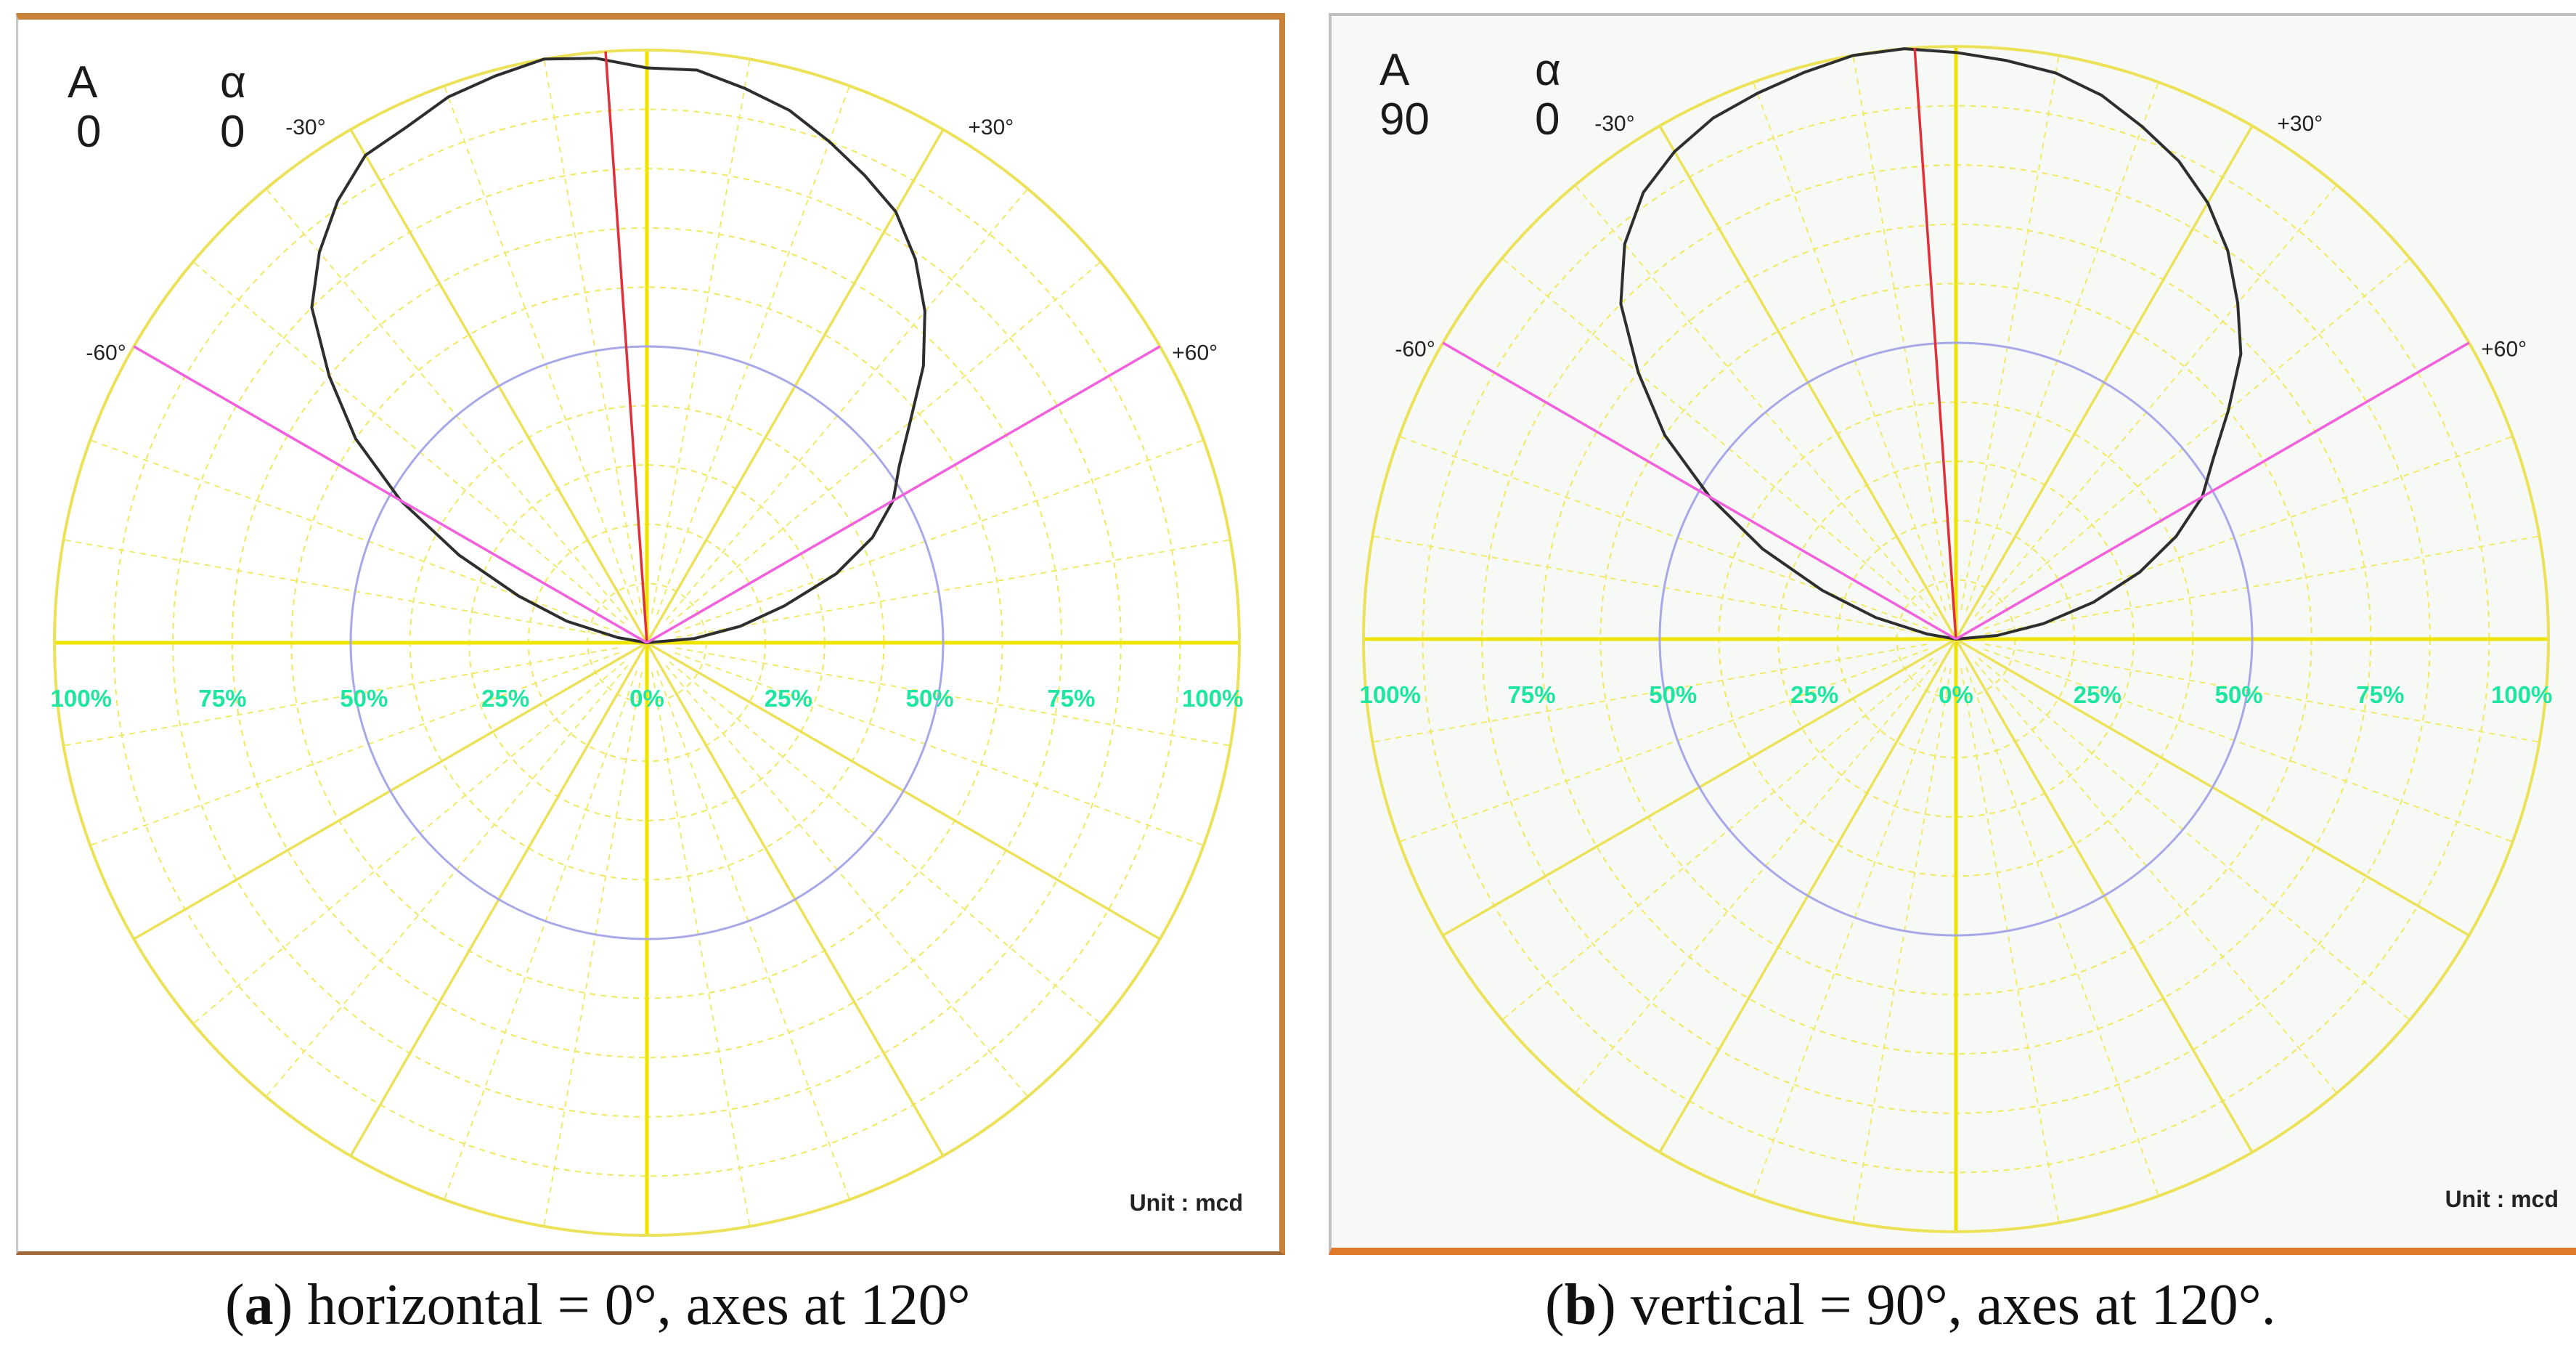 This screenshot has height=1353, width=2576. I want to click on header-a-value: 0, so click(89, 132).